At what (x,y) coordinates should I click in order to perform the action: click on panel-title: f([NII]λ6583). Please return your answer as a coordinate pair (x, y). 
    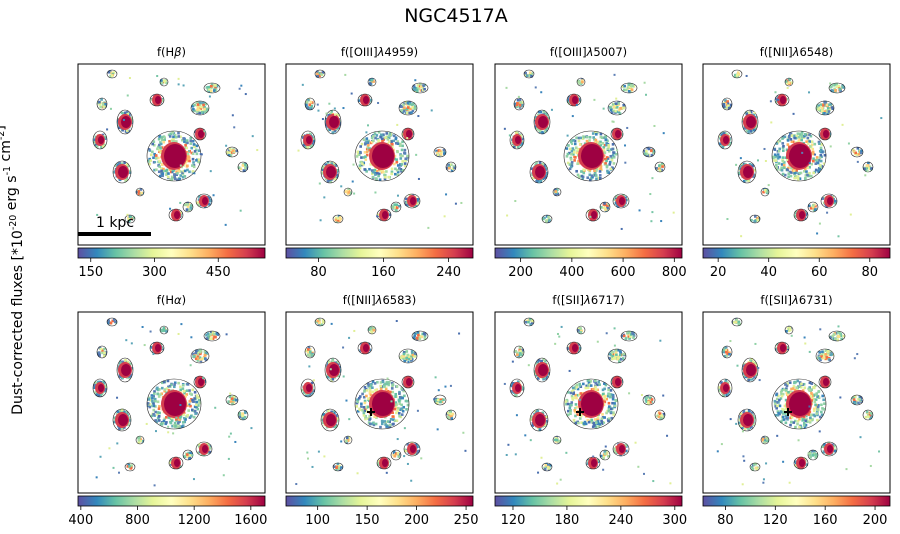
    Looking at the image, I should click on (379, 300).